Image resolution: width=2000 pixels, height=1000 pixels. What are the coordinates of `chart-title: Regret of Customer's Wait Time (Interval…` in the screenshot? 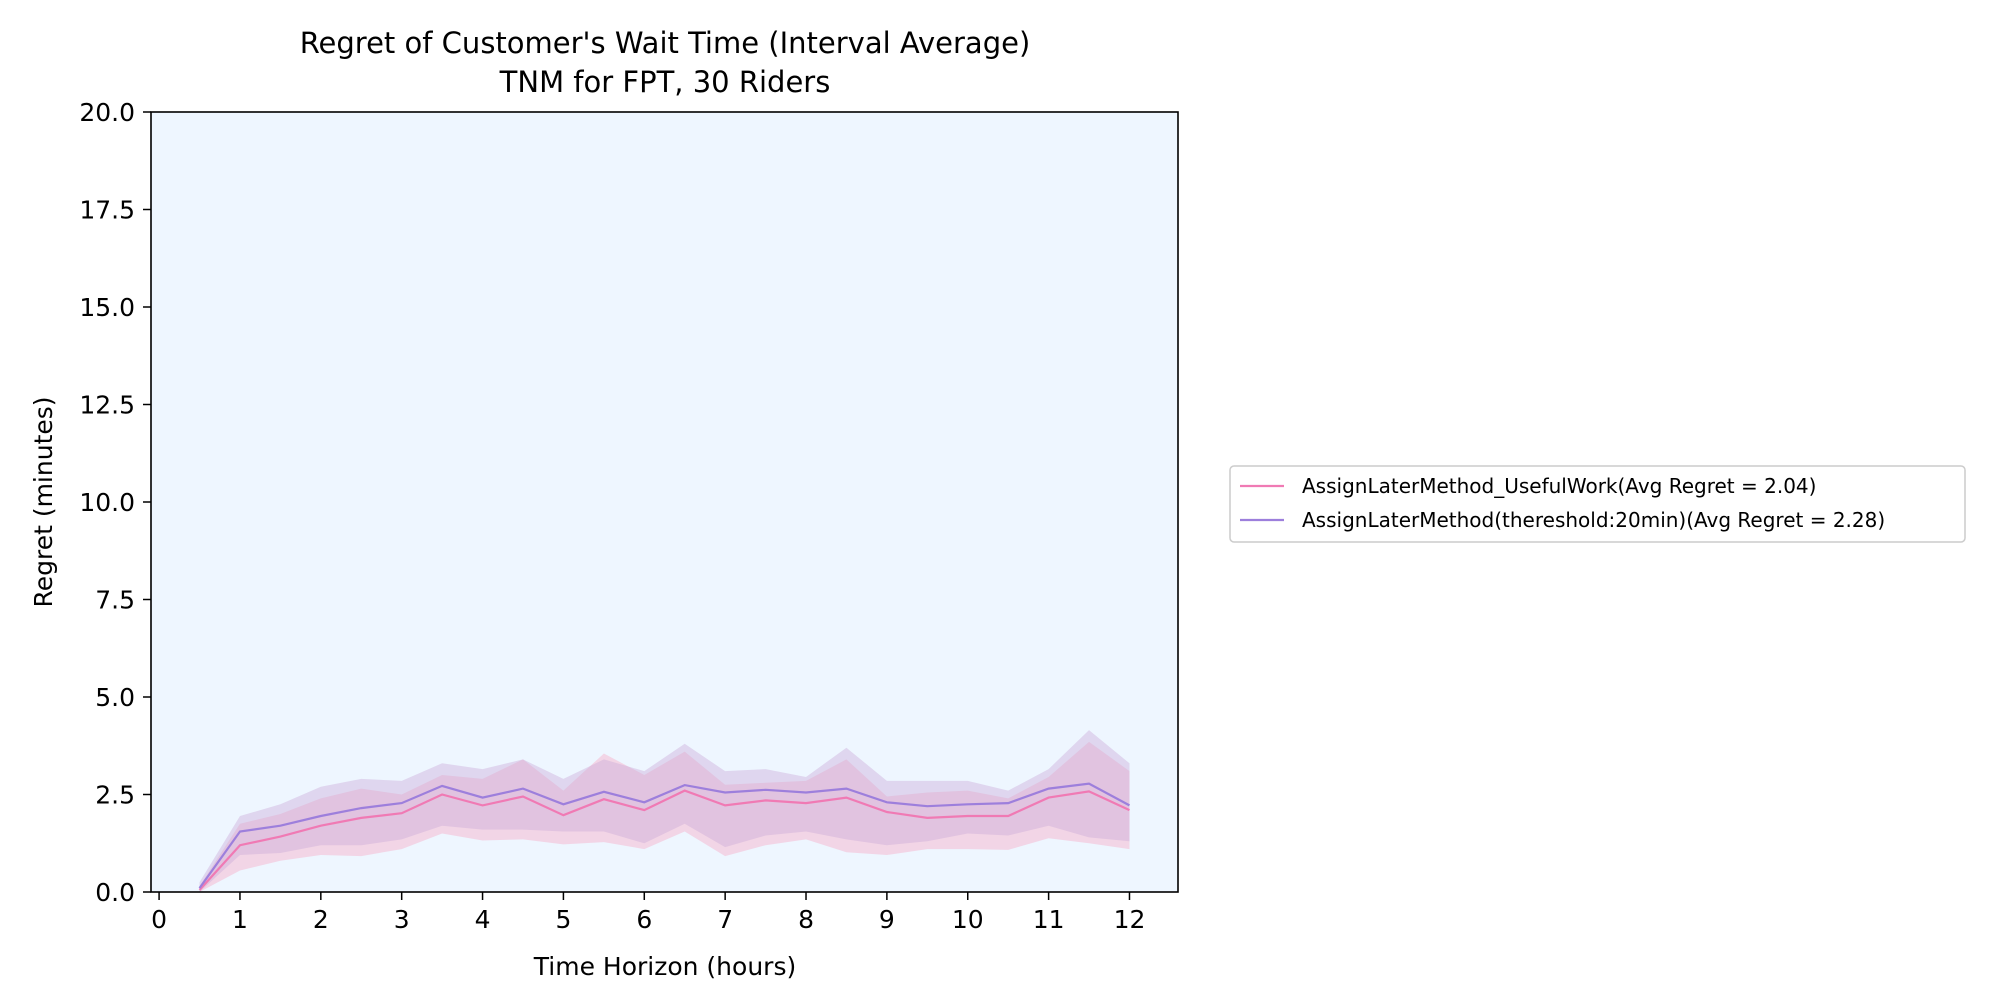 It's located at (665, 43).